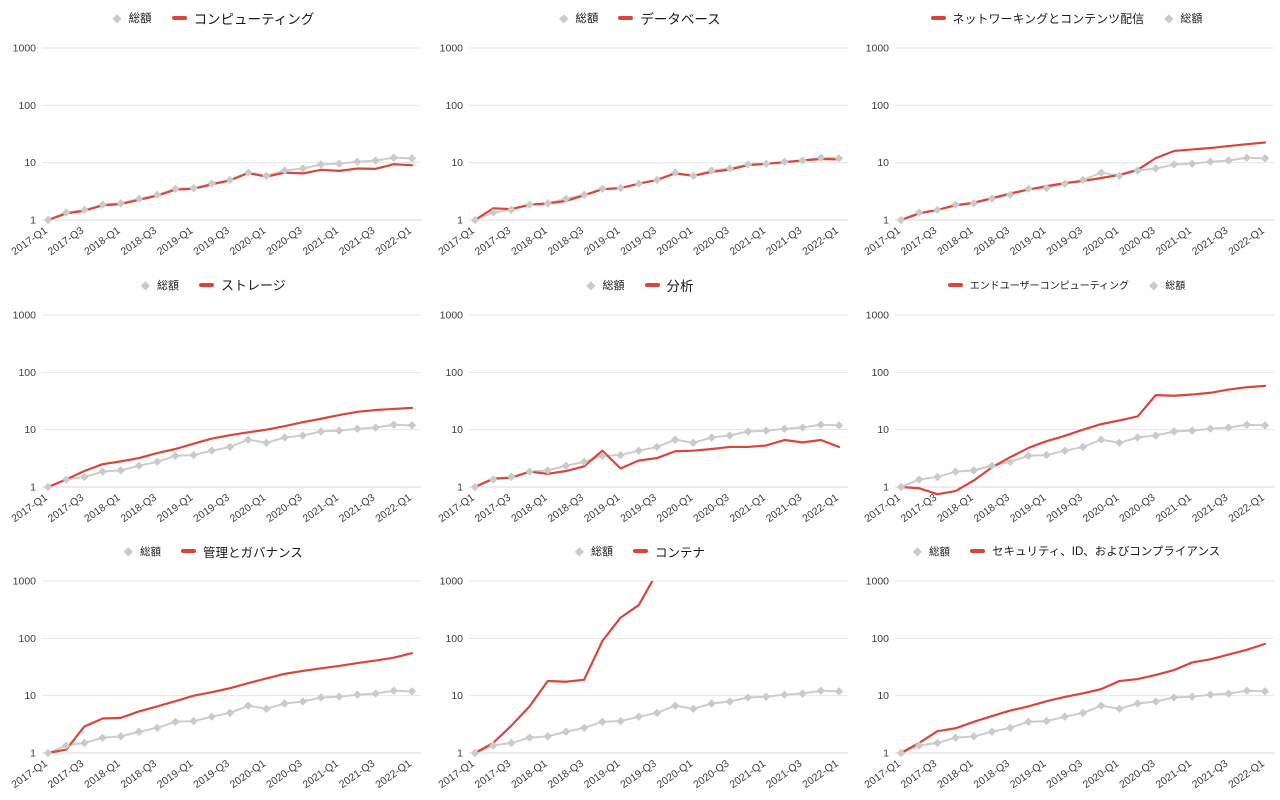 The height and width of the screenshot is (800, 1280). I want to click on legend-label-category: セキュリティ、ID、およびコンプライアンス, so click(1106, 552).